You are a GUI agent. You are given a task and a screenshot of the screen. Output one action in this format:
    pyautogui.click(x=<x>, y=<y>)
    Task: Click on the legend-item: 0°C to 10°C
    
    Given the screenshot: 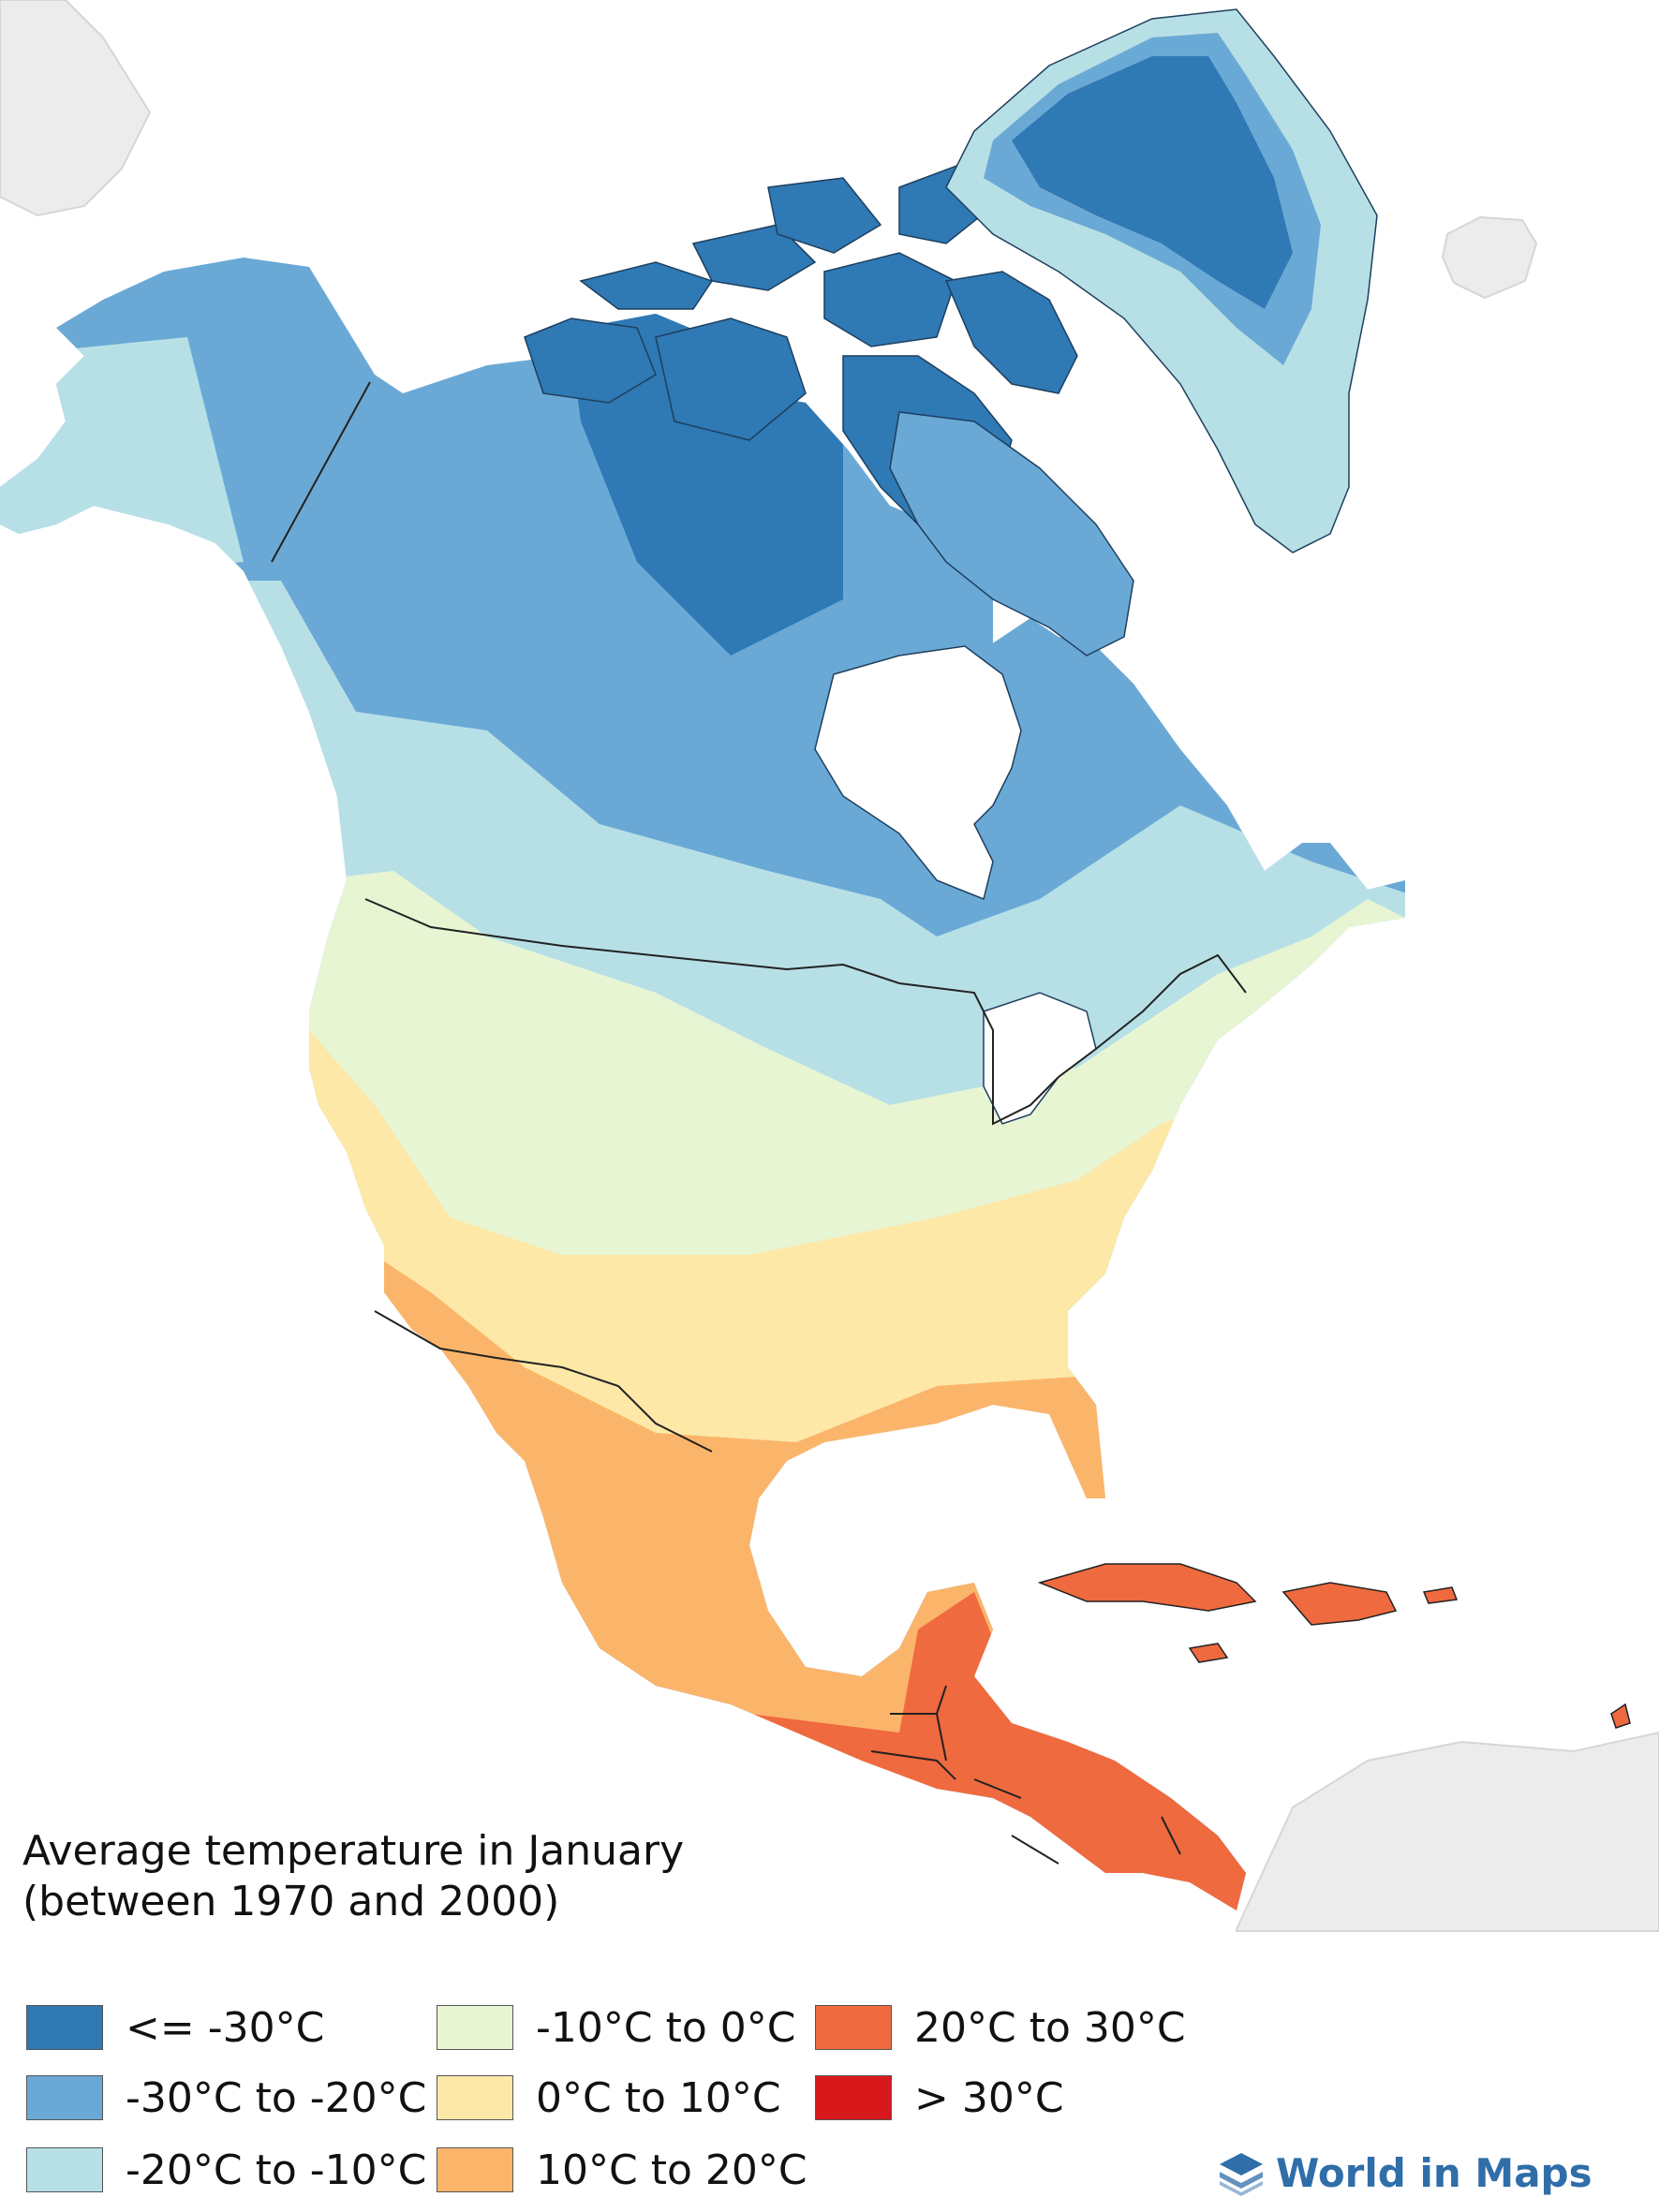 What is the action you would take?
    pyautogui.click(x=609, y=2097)
    